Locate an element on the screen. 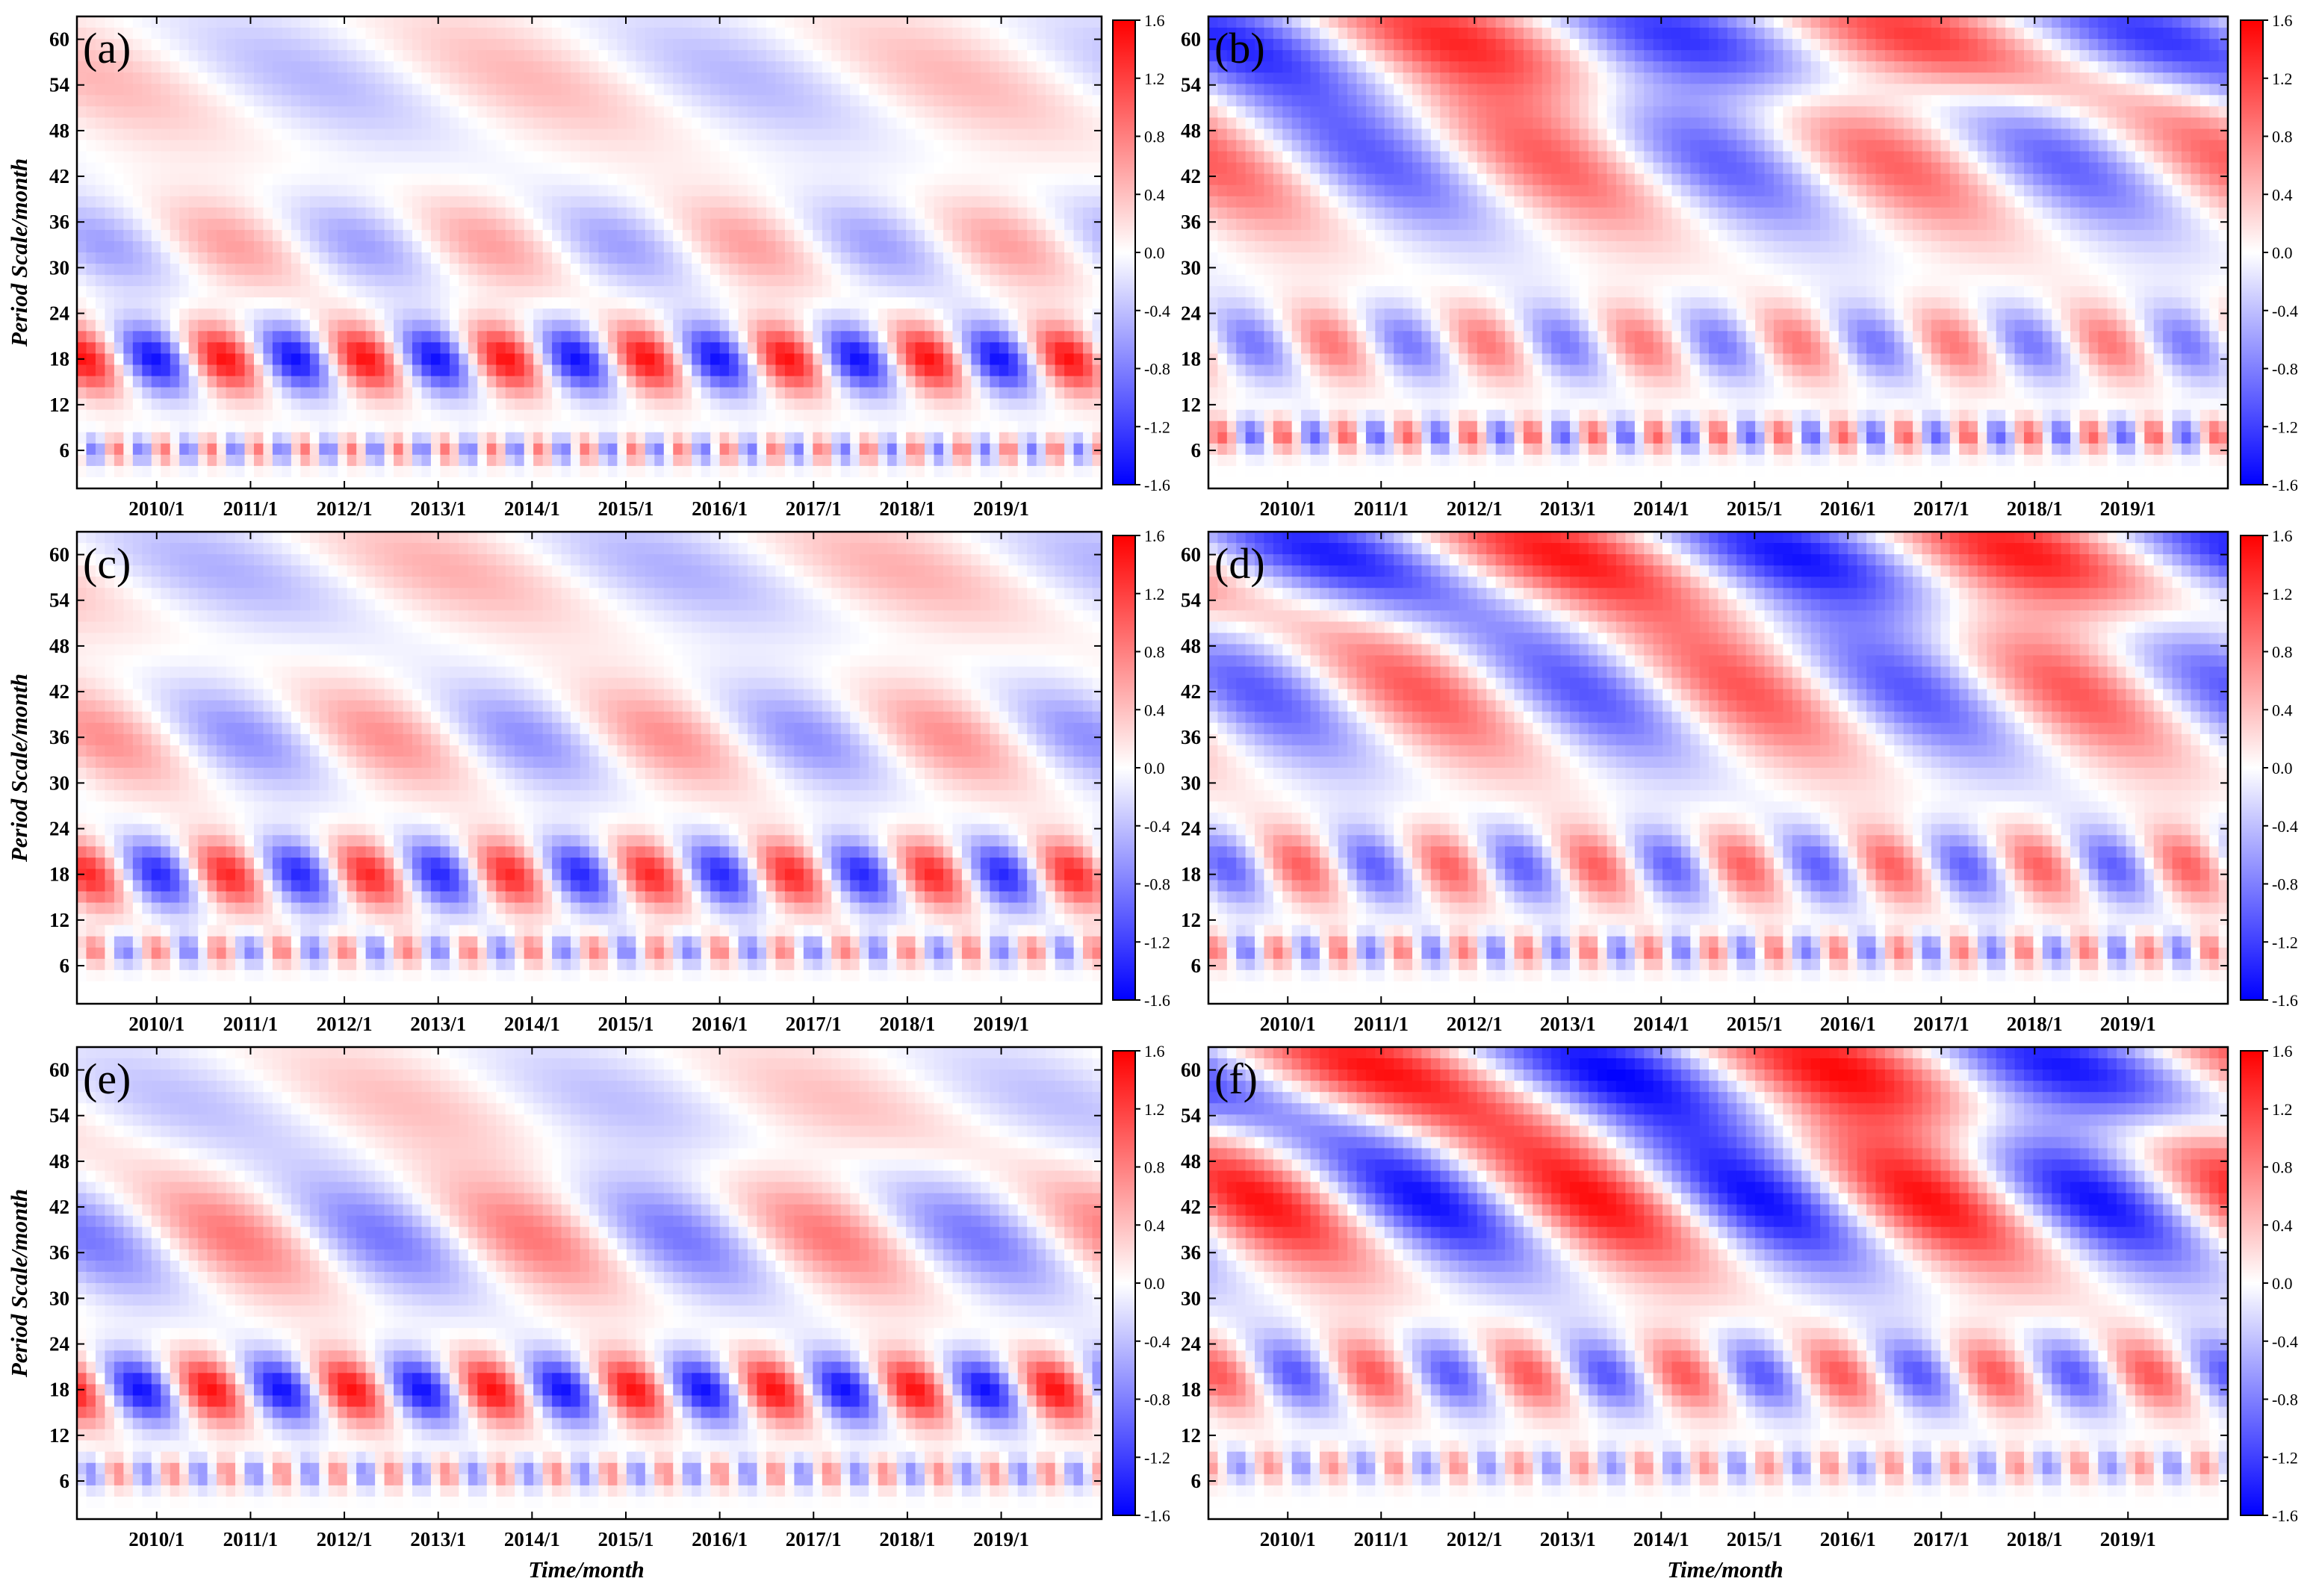 This screenshot has width=2316, height=1596. heatmap-cells is located at coordinates (1718, 252).